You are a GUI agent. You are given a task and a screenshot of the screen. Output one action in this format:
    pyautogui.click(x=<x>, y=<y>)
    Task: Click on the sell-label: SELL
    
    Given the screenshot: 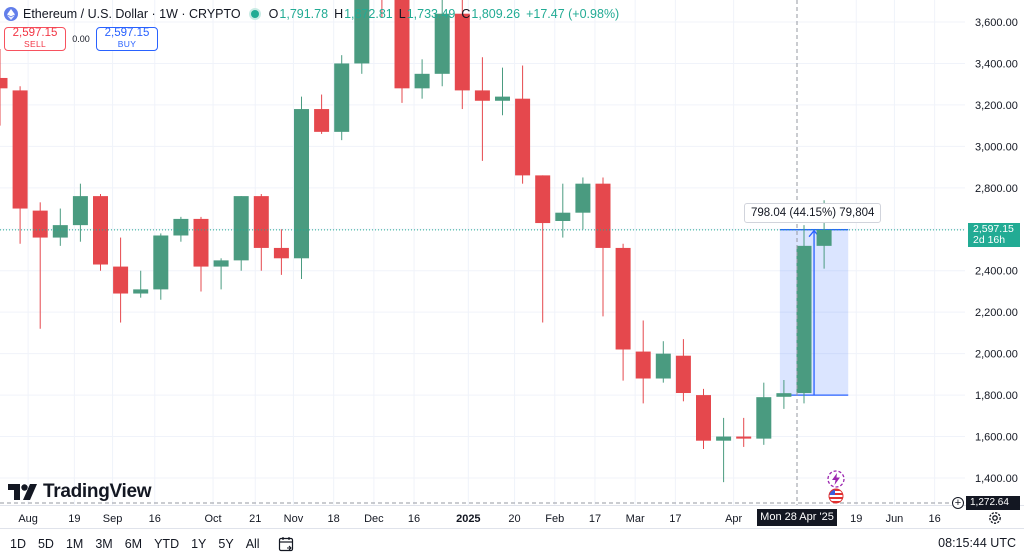 What is the action you would take?
    pyautogui.click(x=35, y=44)
    